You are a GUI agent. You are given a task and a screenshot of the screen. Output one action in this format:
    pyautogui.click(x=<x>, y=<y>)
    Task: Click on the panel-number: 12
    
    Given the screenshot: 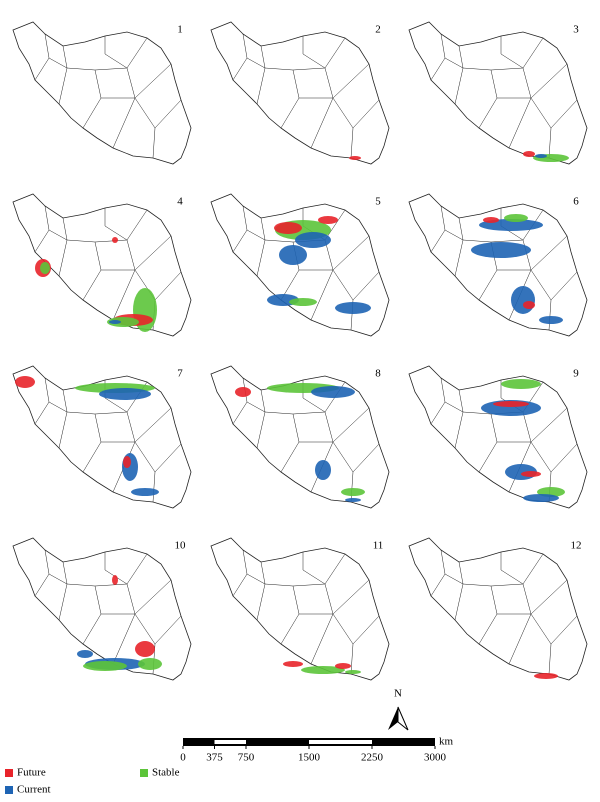 What is the action you would take?
    pyautogui.click(x=576, y=546)
    